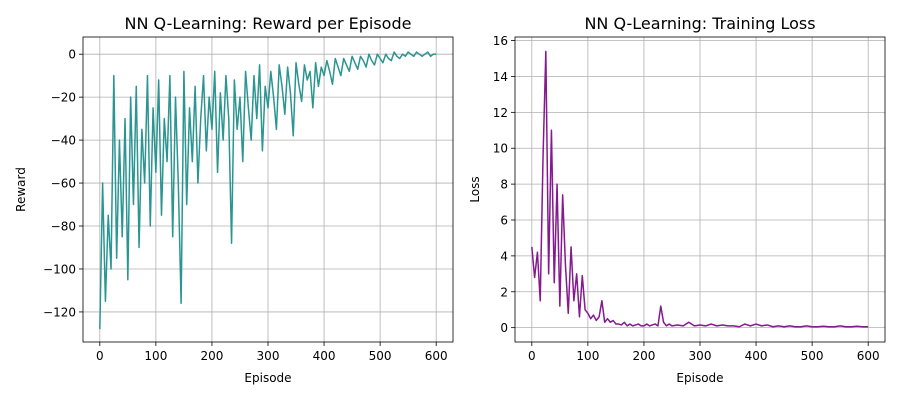 The image size is (900, 400). Describe the element at coordinates (63, 98) in the screenshot. I see `y-tick-label: −20` at that location.